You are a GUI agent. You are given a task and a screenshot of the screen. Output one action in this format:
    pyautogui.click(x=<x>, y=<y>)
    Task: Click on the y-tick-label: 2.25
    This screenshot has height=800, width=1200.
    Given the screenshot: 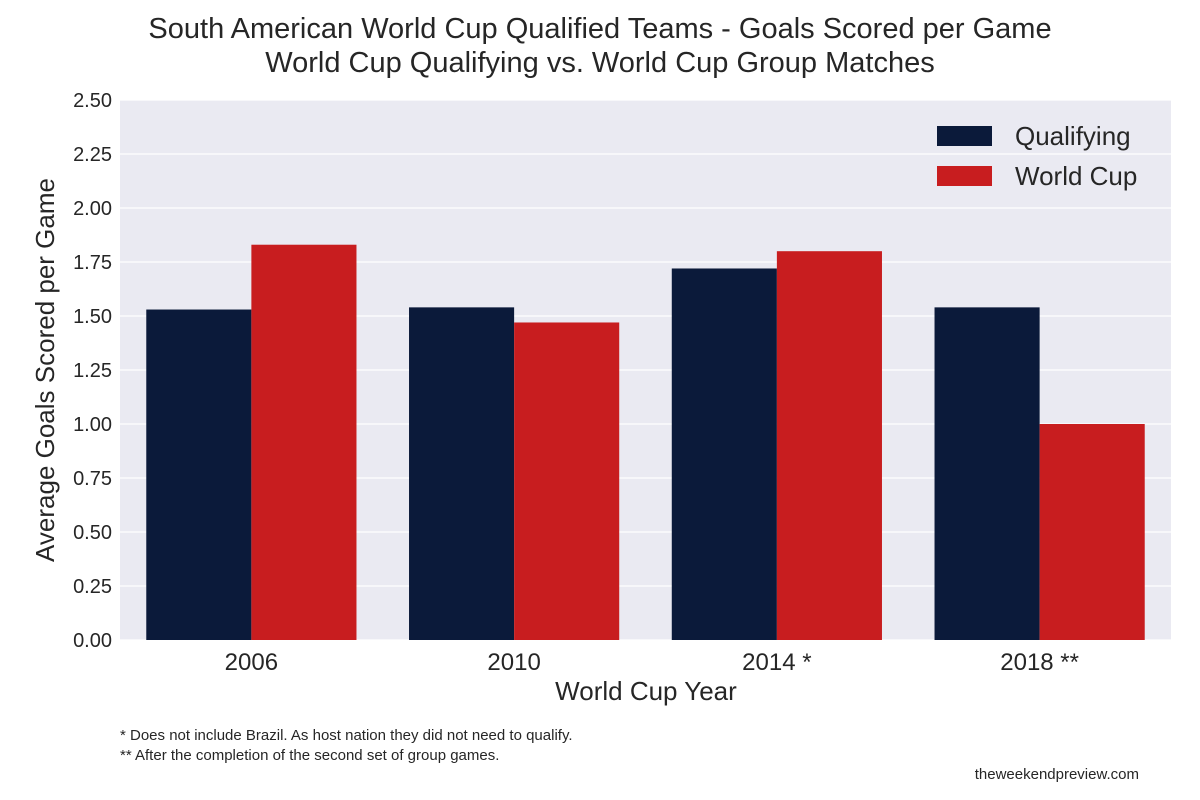 What is the action you would take?
    pyautogui.click(x=92, y=155)
    